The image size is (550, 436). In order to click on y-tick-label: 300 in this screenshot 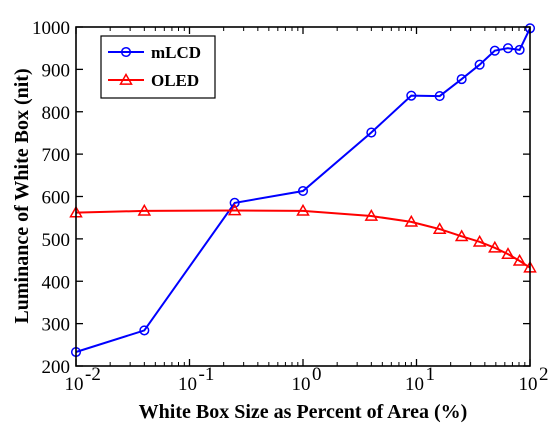, I will do `click(56, 325)`.